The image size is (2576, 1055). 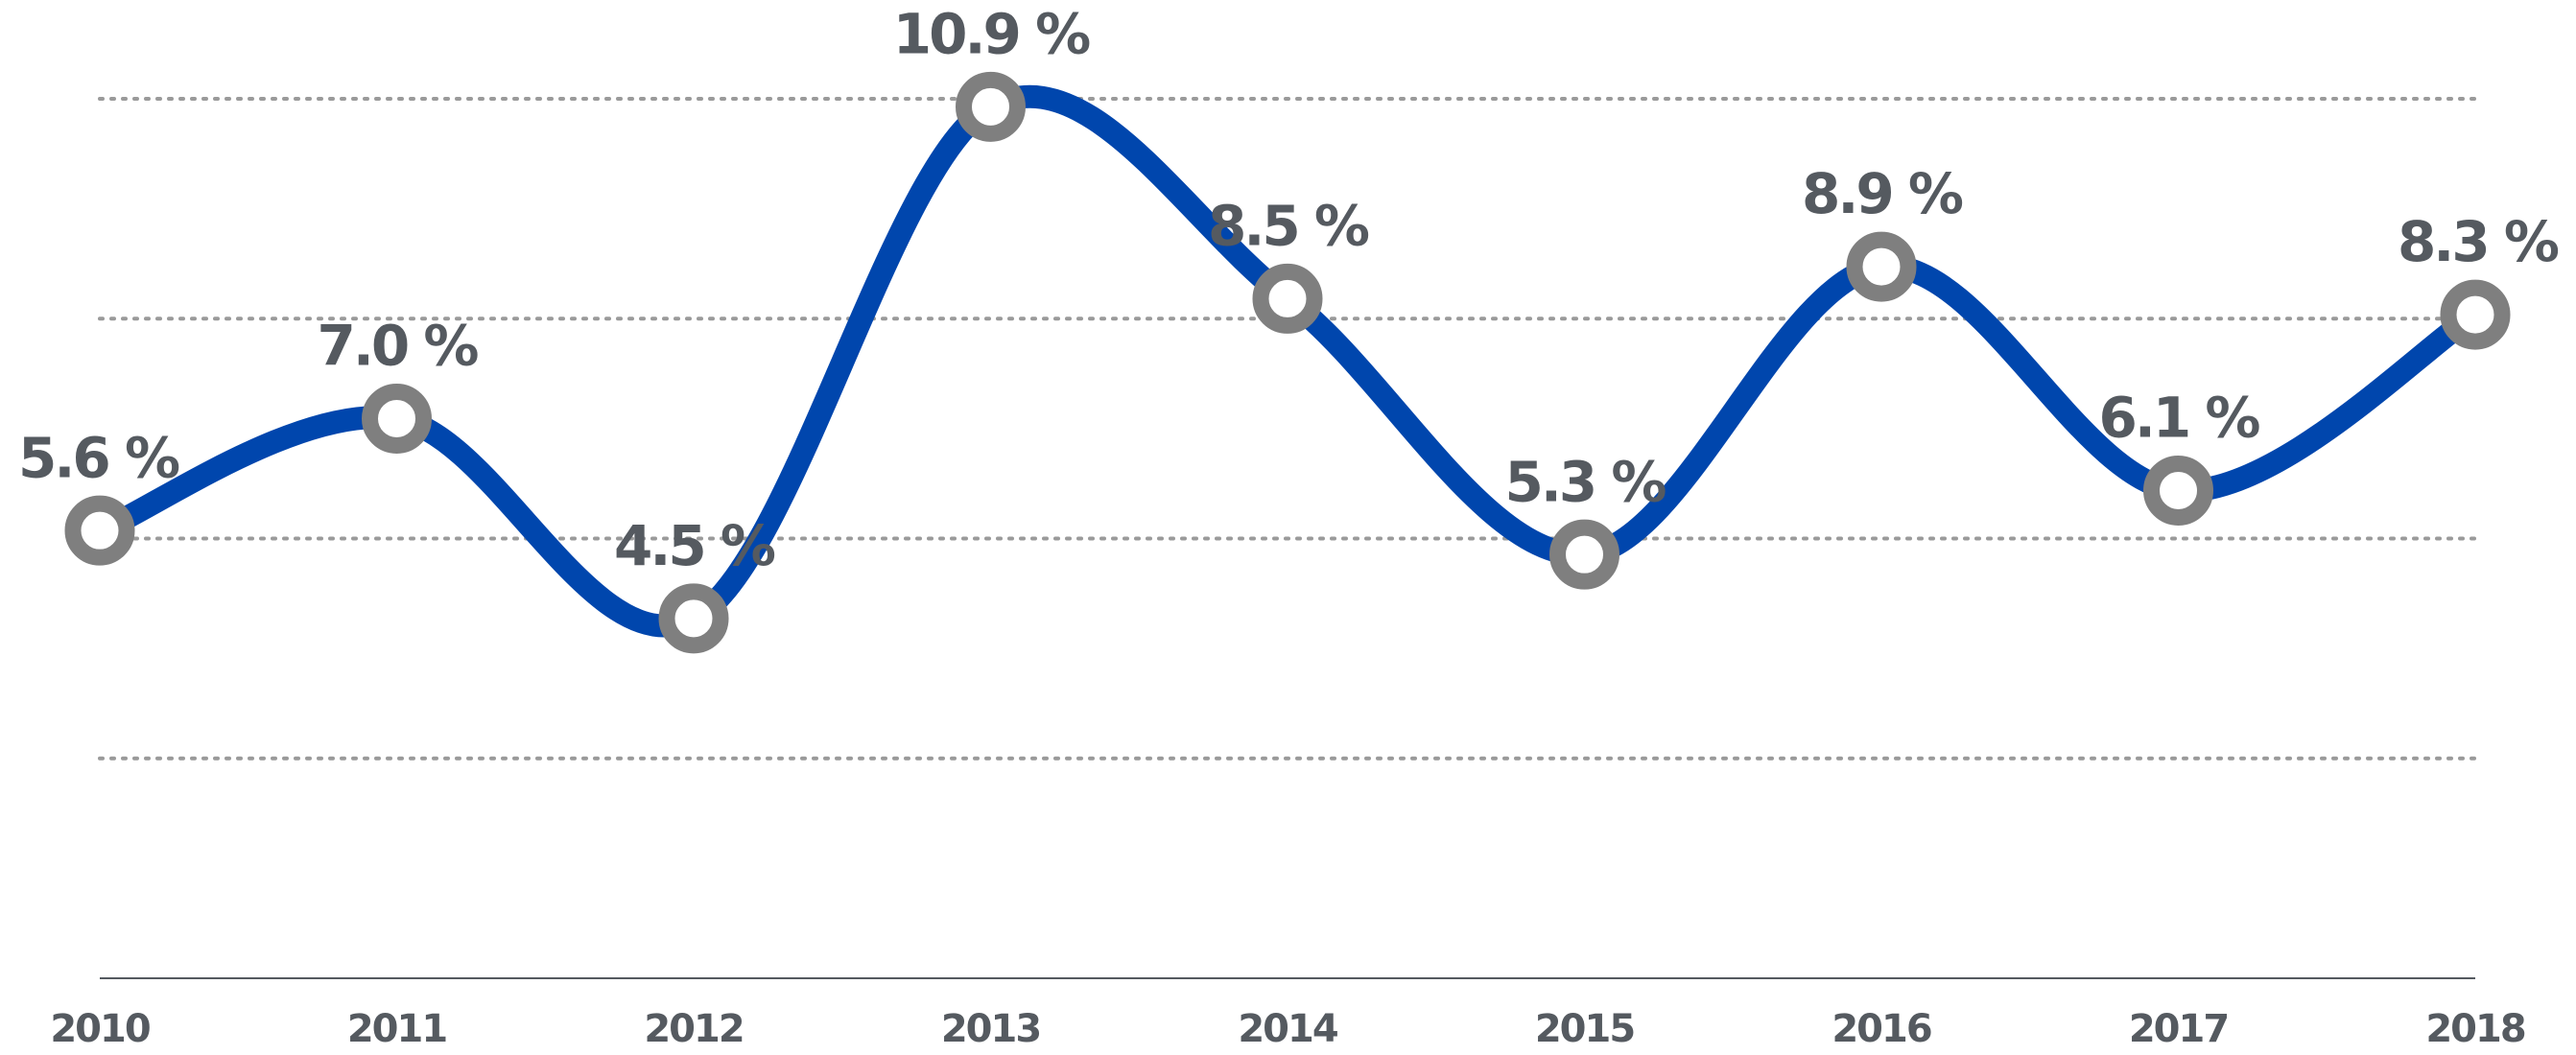 I want to click on x-tick-label: 2015, so click(x=1584, y=1029).